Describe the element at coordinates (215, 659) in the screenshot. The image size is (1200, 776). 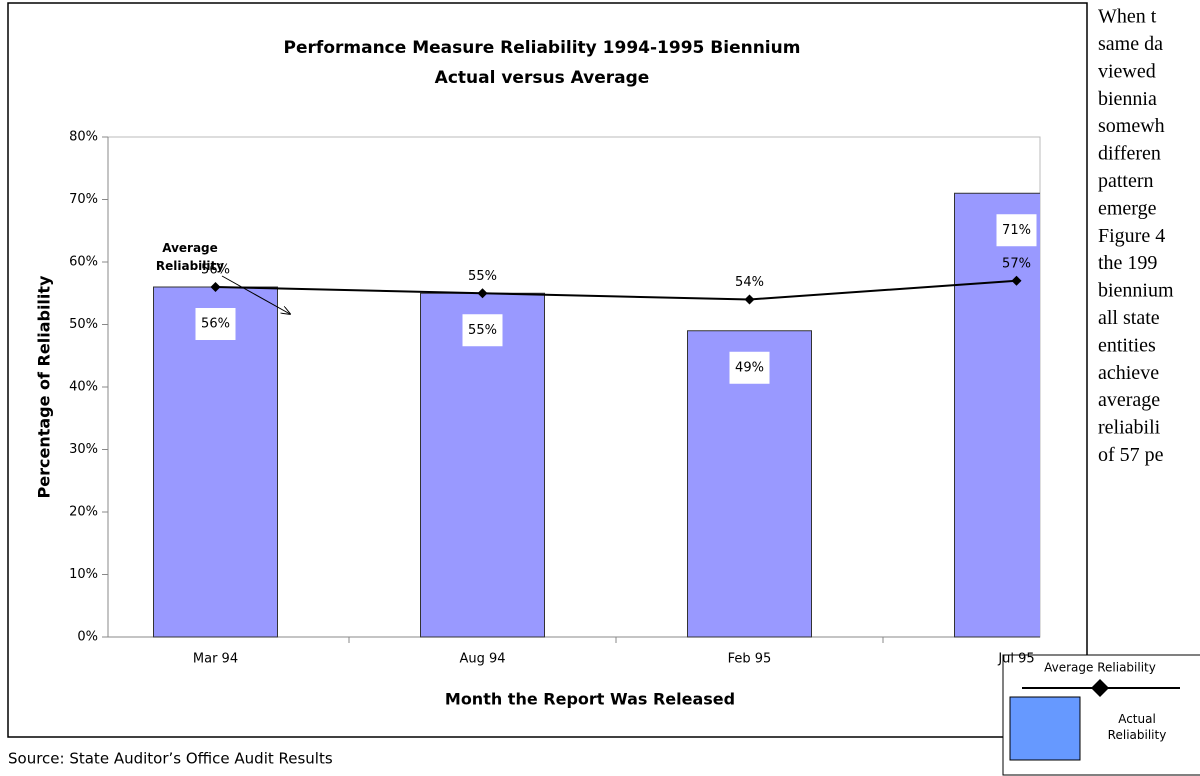
I see `x-tick-label: Mar 94` at that location.